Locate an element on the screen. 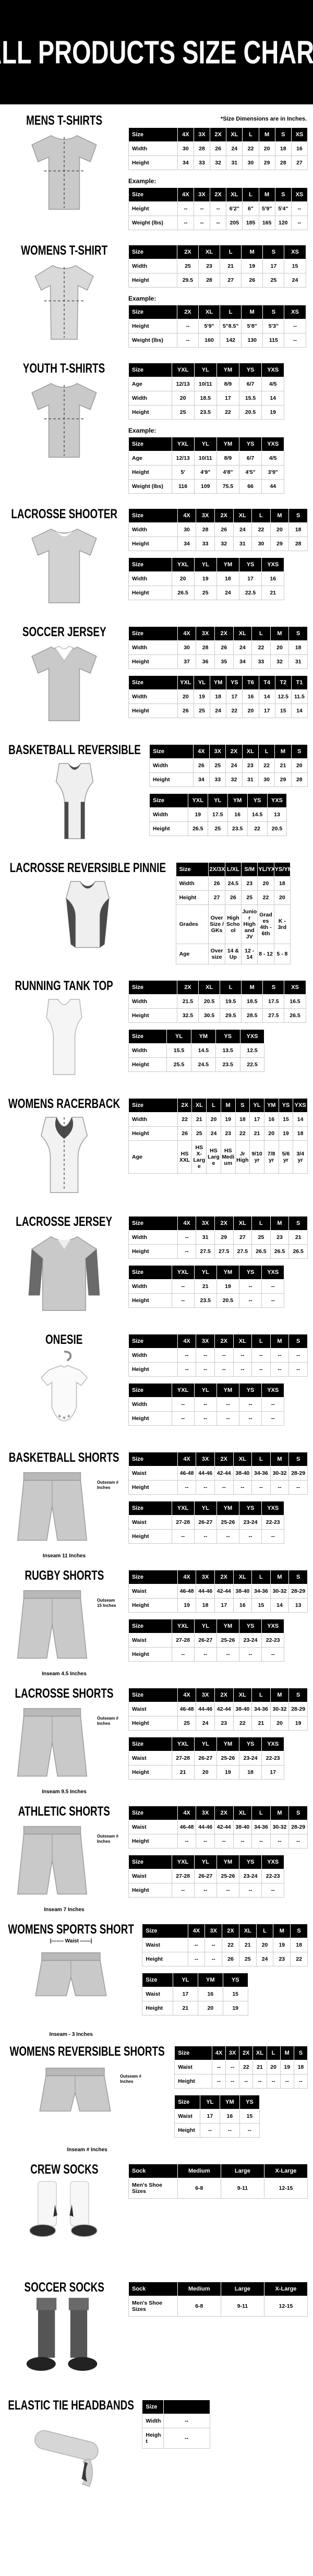 This screenshot has width=313, height=2576. lacrosse-shooter-image-row is located at coordinates (64, 565).